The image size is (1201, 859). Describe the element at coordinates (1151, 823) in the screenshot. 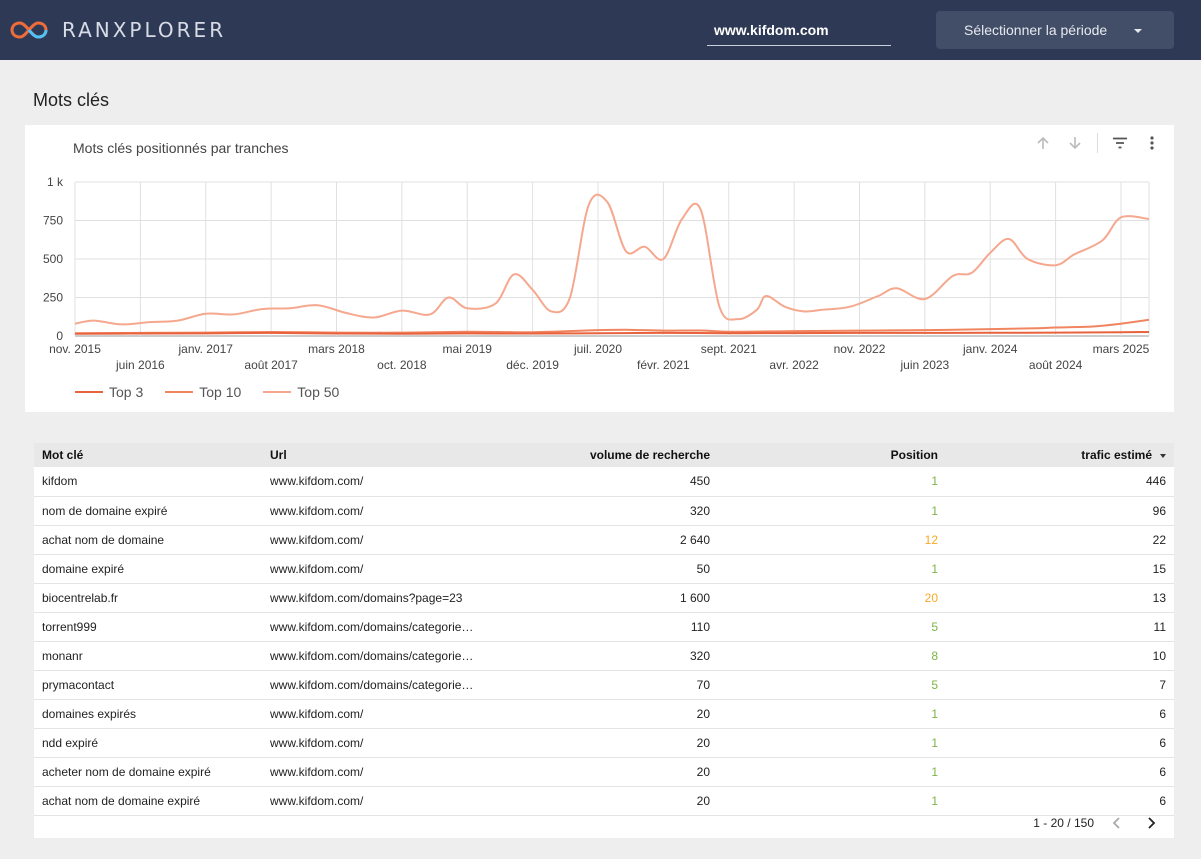

I see `chevron-right-icon` at that location.